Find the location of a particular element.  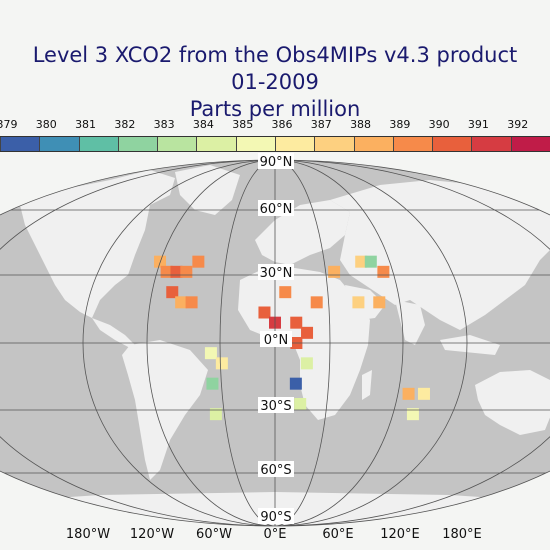

lat-label-0n: 0°N is located at coordinates (276, 340).